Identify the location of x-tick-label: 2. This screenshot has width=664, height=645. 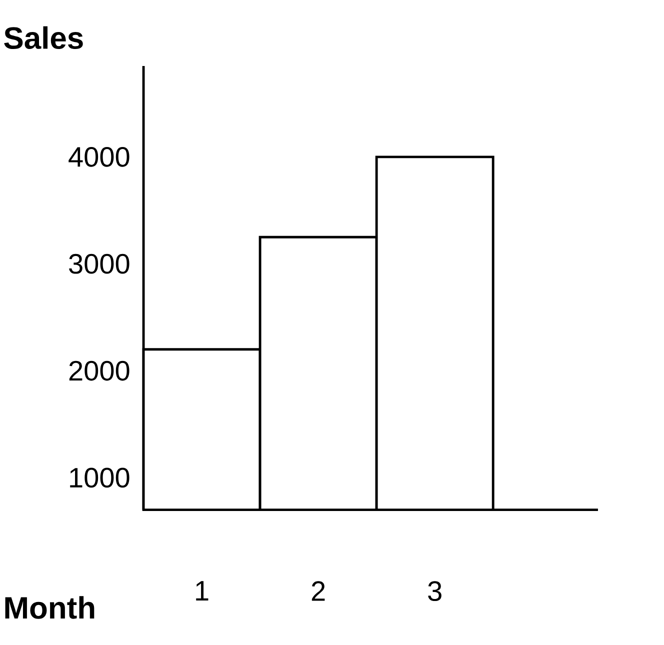
(318, 591).